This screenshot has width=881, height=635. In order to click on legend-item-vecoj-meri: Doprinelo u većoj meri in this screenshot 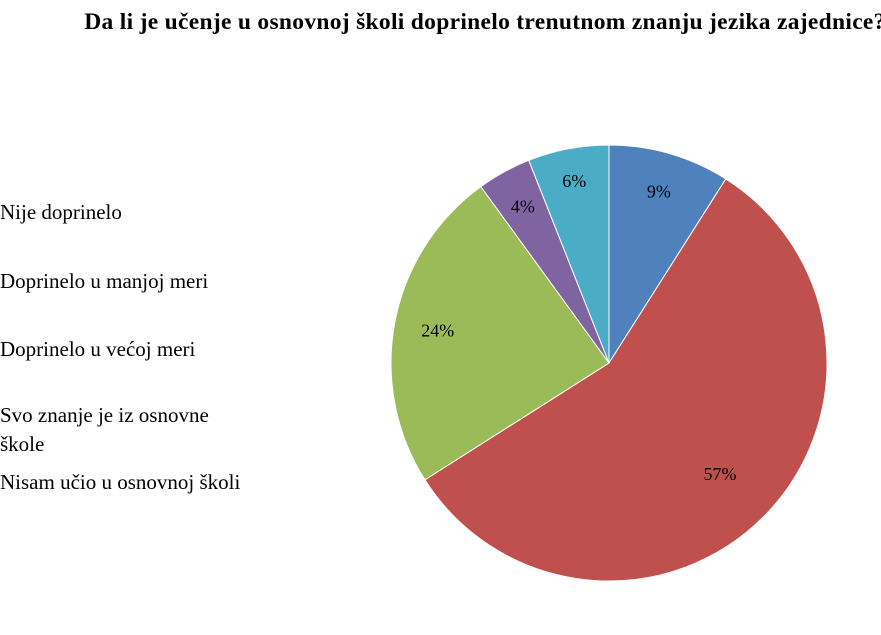, I will do `click(98, 349)`.